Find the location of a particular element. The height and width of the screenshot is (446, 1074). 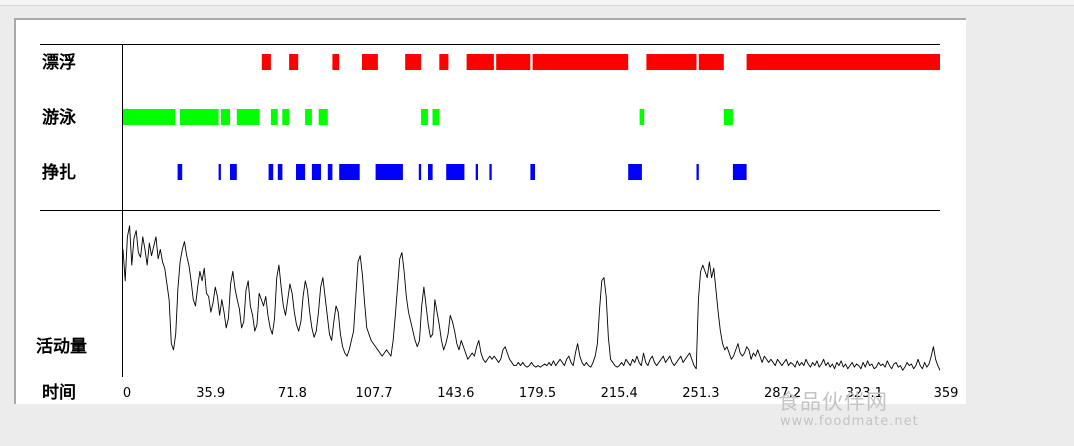

x-tick-4: 143.6 is located at coordinates (455, 393).